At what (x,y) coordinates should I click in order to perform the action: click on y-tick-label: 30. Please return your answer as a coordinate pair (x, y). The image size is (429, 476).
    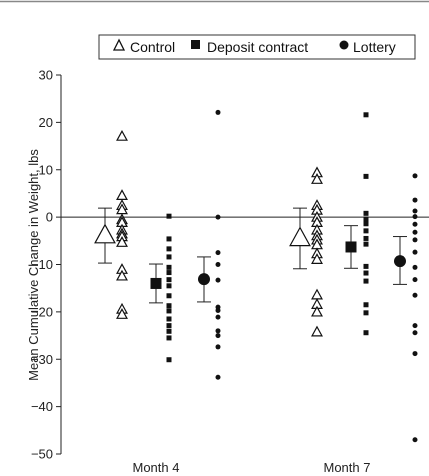
    Looking at the image, I should click on (46, 75).